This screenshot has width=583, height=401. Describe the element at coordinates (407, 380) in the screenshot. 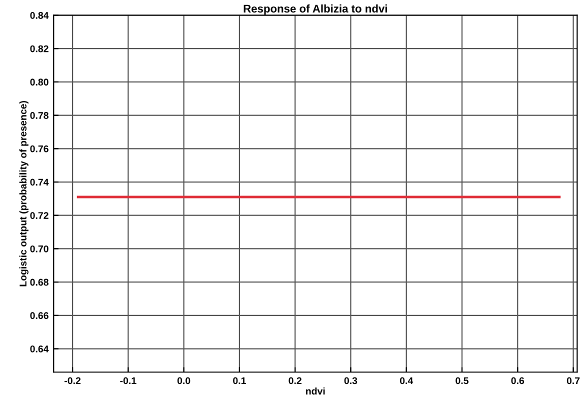

I see `x-tick-label: 0.4` at that location.